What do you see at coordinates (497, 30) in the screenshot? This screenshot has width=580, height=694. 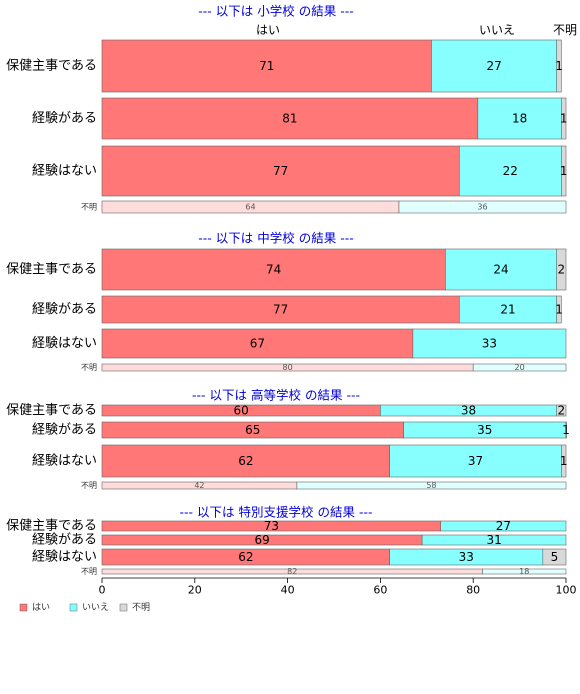 I see `top-label-1: いいえ` at bounding box center [497, 30].